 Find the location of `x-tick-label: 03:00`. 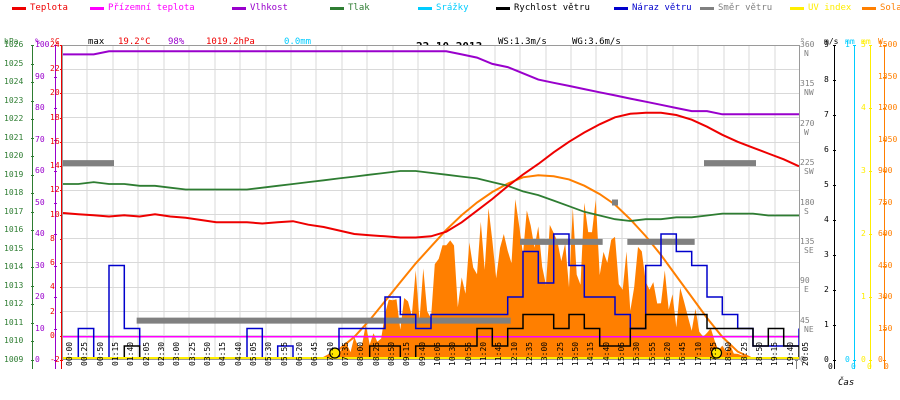

x-tick-label: 03:00 is located at coordinates (177, 353).